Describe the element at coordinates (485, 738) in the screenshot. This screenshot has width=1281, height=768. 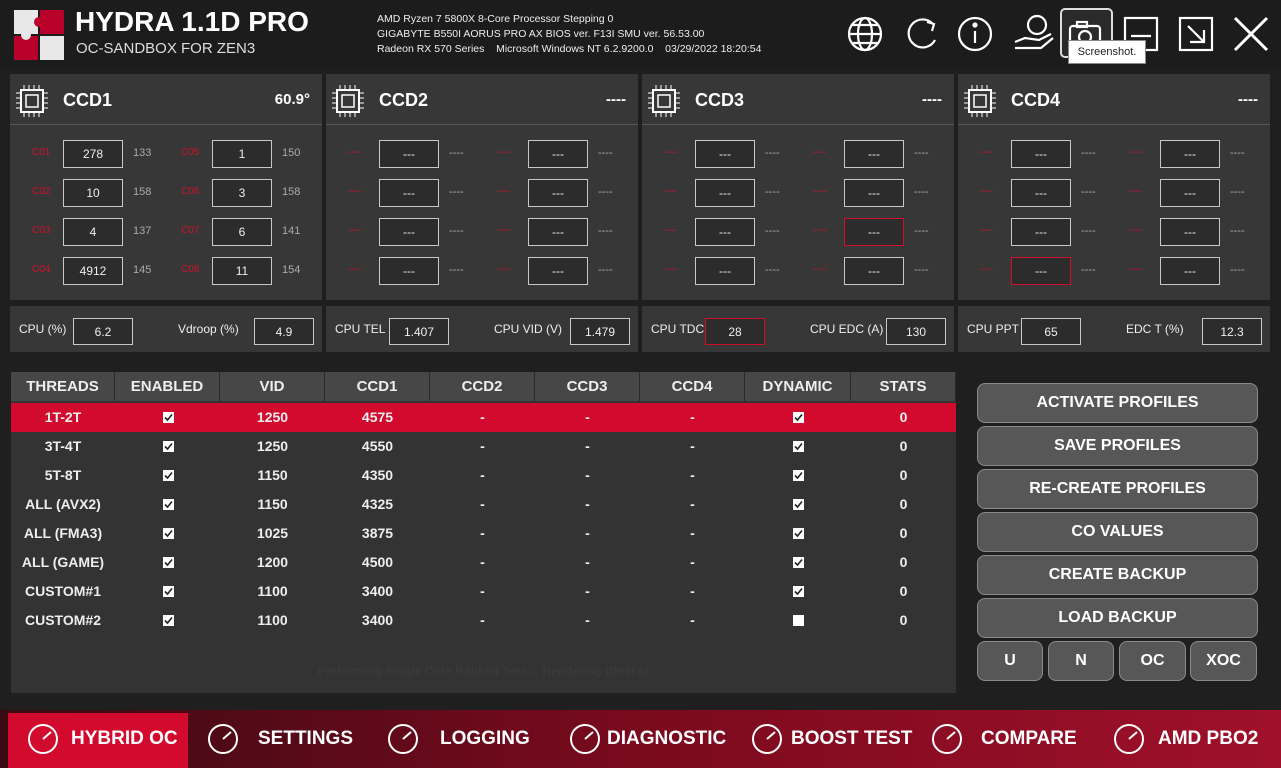
I see `nav-item: LOGGING` at that location.